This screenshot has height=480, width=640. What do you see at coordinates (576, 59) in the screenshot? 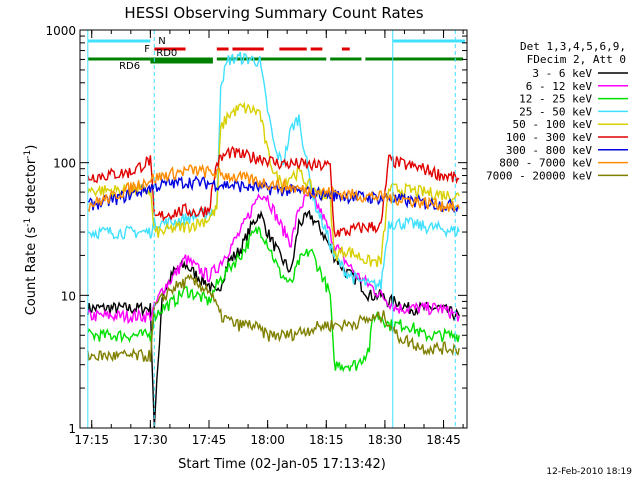
I see `legend-header-2: FDecim 2, Att 0` at bounding box center [576, 59].